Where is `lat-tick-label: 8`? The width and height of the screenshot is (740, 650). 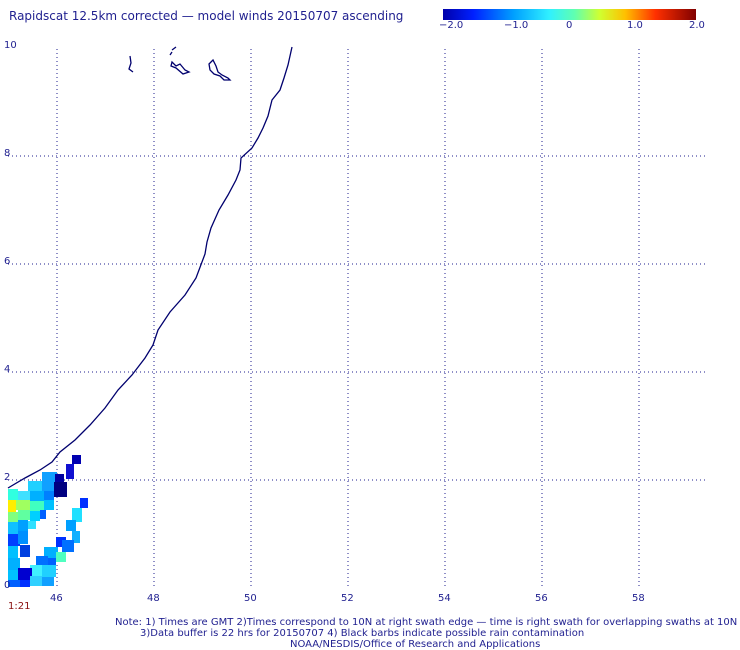
lat-tick-label: 8 is located at coordinates (7, 153).